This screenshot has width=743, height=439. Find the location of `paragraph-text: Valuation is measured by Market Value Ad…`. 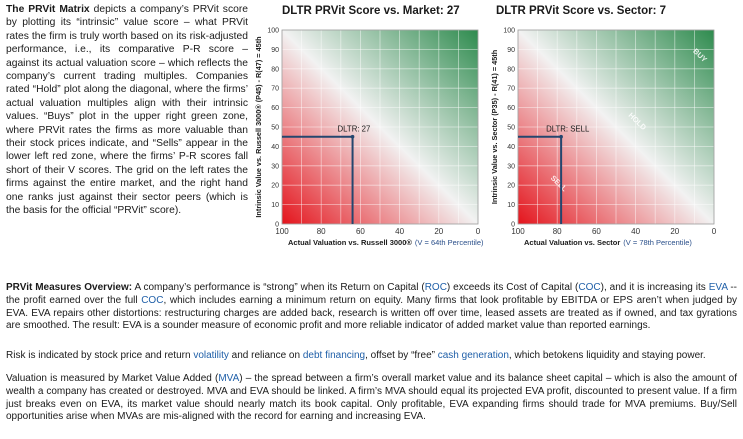

paragraph-text: Valuation is measured by Market Value Ad… is located at coordinates (112, 378).